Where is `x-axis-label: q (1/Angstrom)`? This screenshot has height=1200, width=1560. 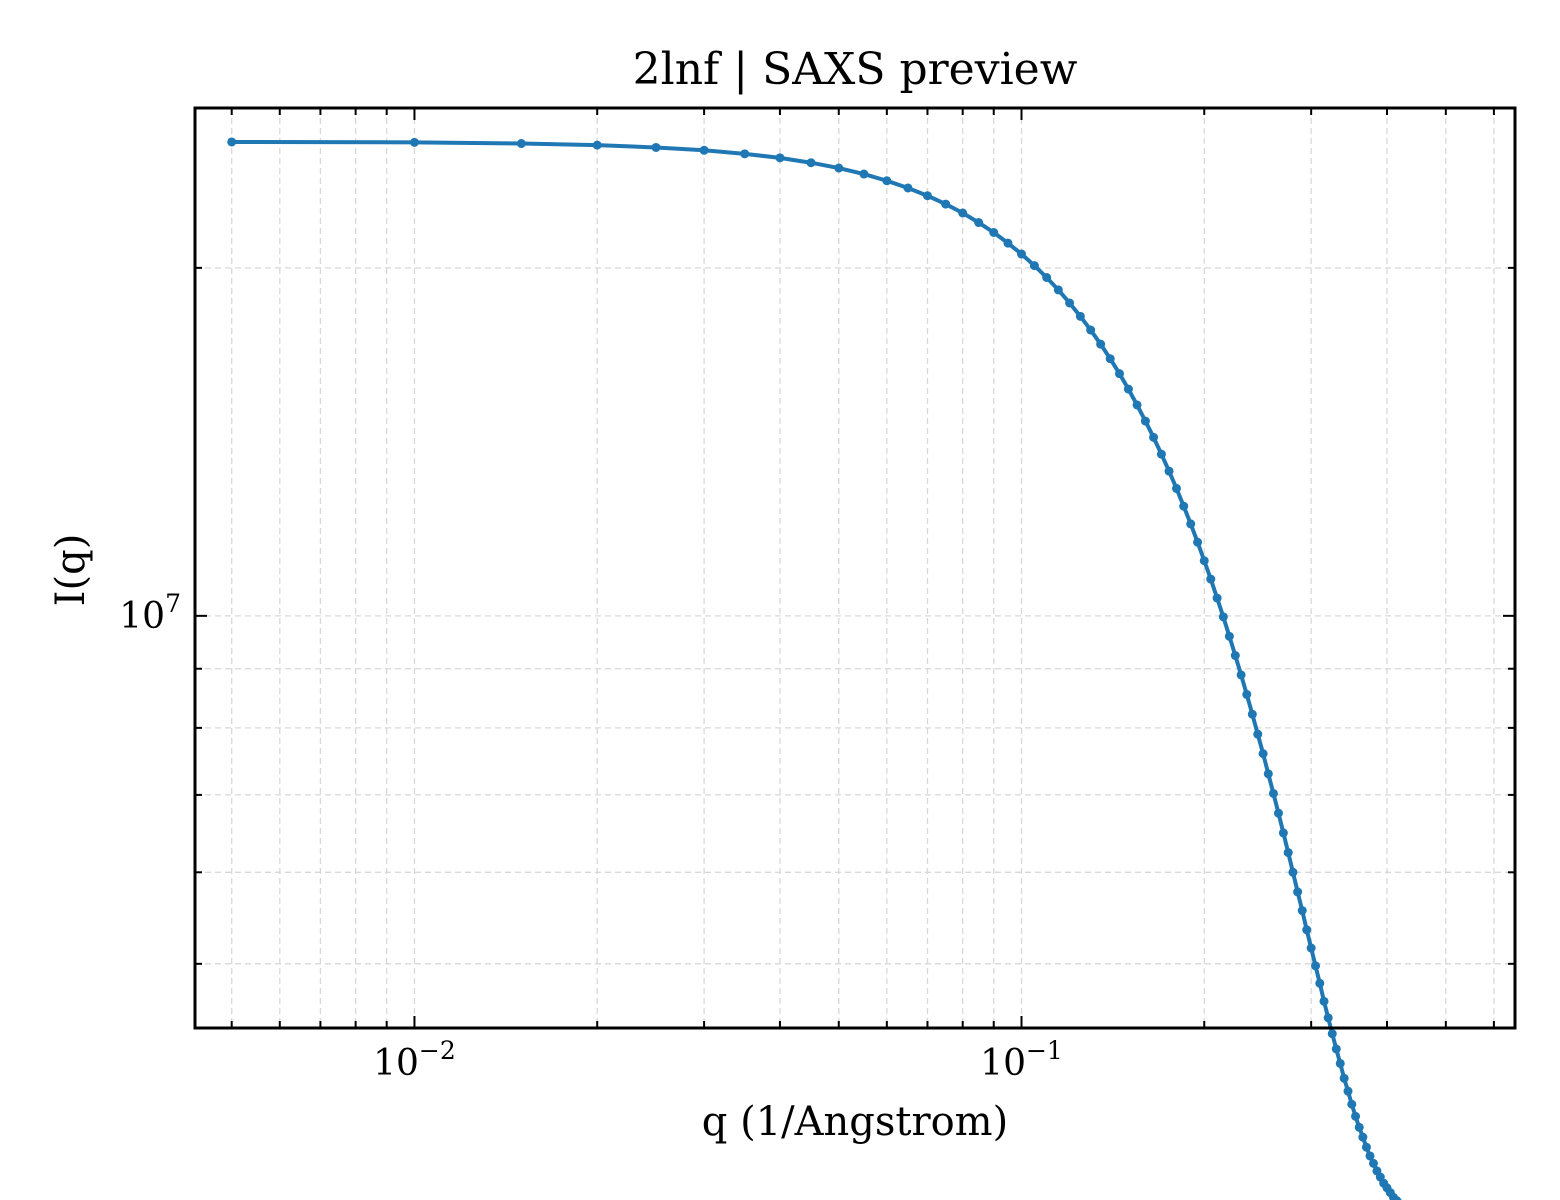 x-axis-label: q (1/Angstrom) is located at coordinates (855, 1122).